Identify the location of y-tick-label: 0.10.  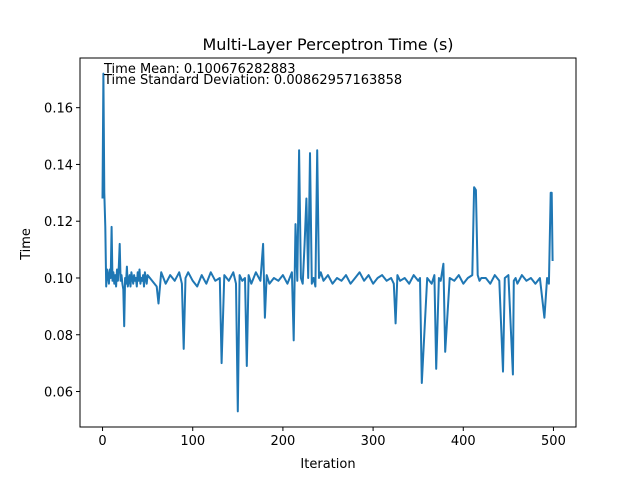
(58, 279).